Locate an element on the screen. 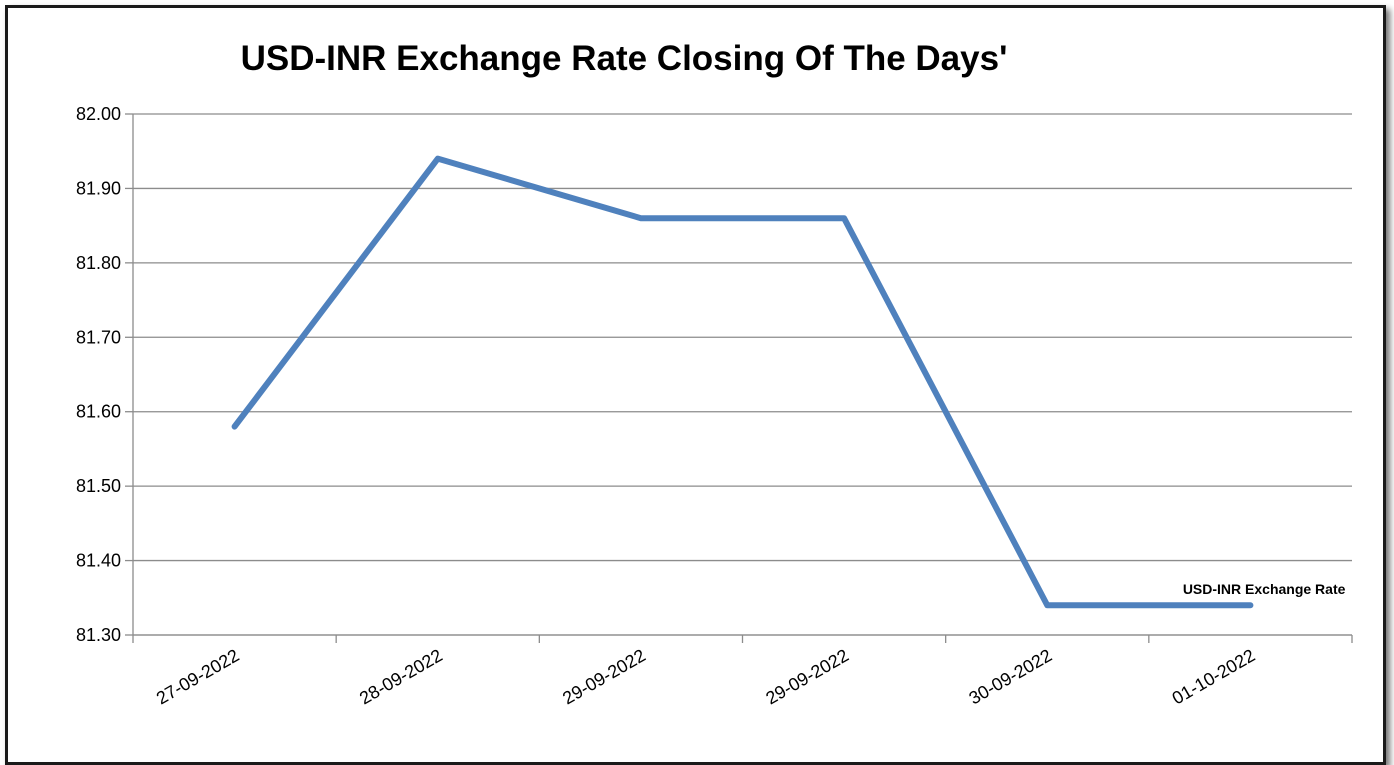 The height and width of the screenshot is (765, 1394). series-label: USD-INR Exchange Rate is located at coordinates (1264, 589).